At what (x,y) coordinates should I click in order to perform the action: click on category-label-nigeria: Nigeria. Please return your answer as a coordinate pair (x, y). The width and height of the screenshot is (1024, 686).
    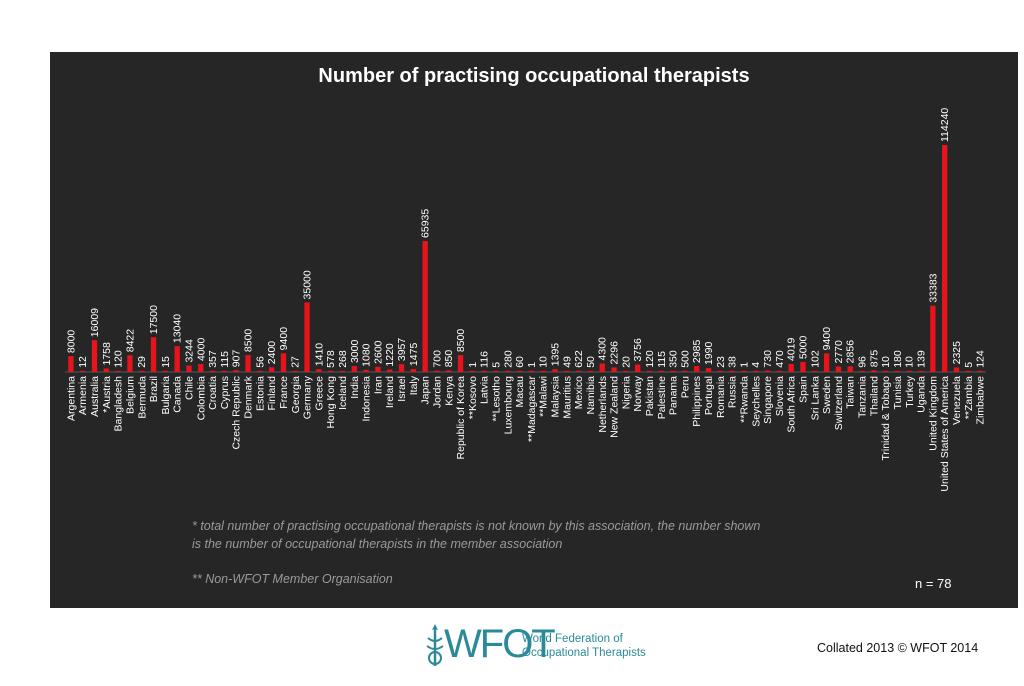
    Looking at the image, I should click on (626, 392).